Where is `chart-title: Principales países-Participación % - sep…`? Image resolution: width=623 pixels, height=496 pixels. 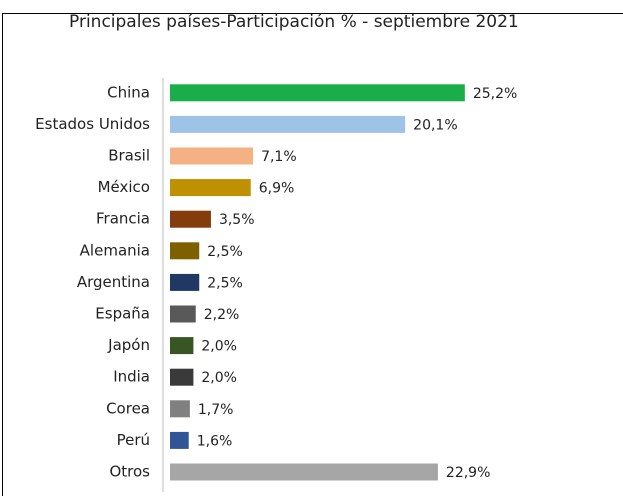 chart-title: Principales países-Participación % - sep… is located at coordinates (294, 22).